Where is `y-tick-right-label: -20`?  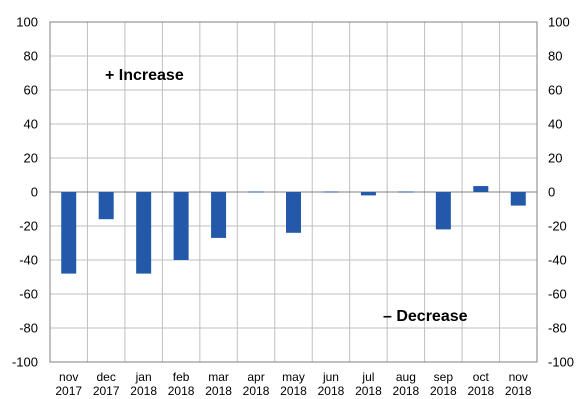
y-tick-right-label: -20 is located at coordinates (557, 226).